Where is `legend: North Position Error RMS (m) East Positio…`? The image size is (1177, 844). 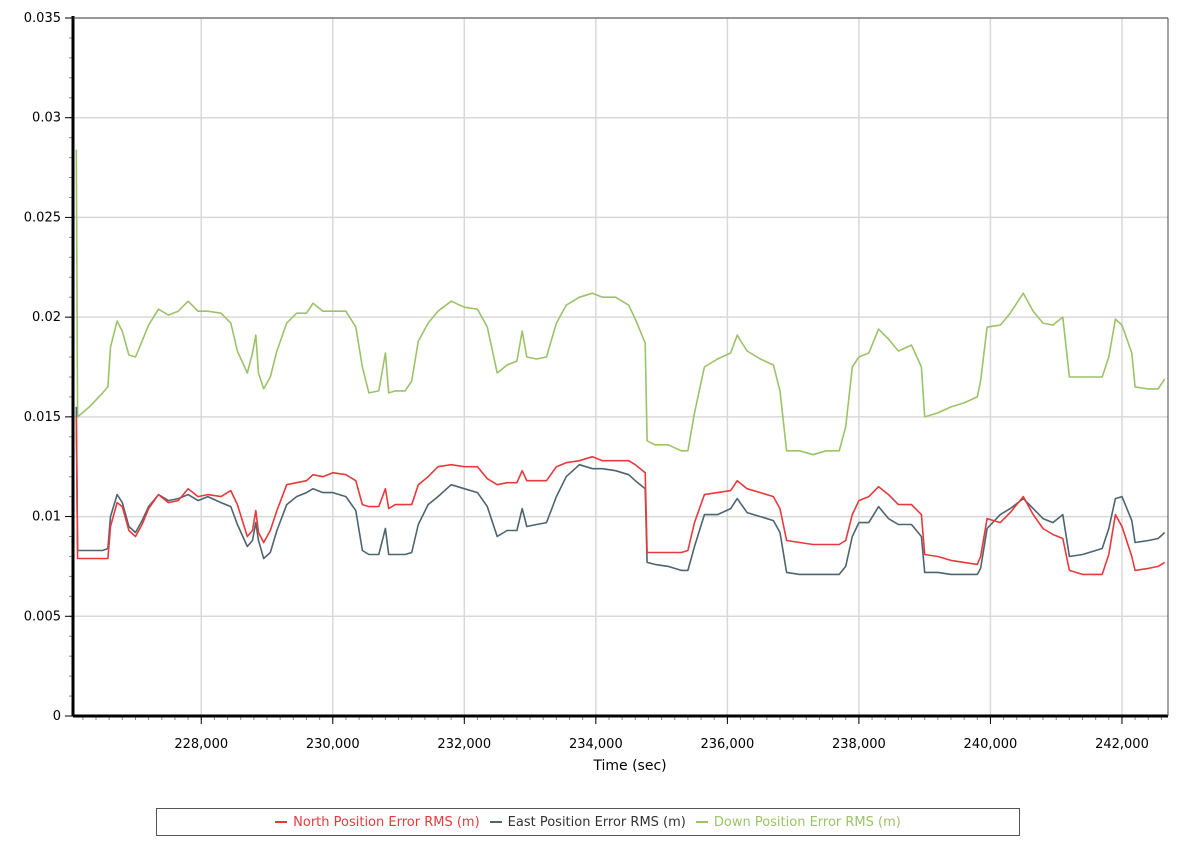 legend: North Position Error RMS (m) East Positio… is located at coordinates (588, 822).